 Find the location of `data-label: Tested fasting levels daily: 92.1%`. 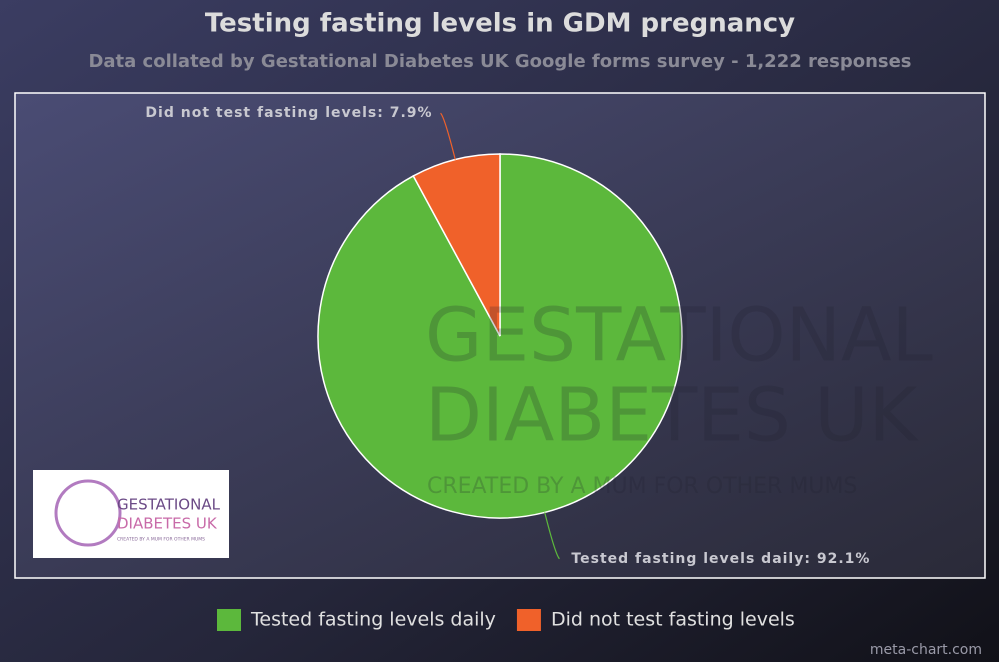

data-label: Tested fasting levels daily: 92.1% is located at coordinates (720, 559).